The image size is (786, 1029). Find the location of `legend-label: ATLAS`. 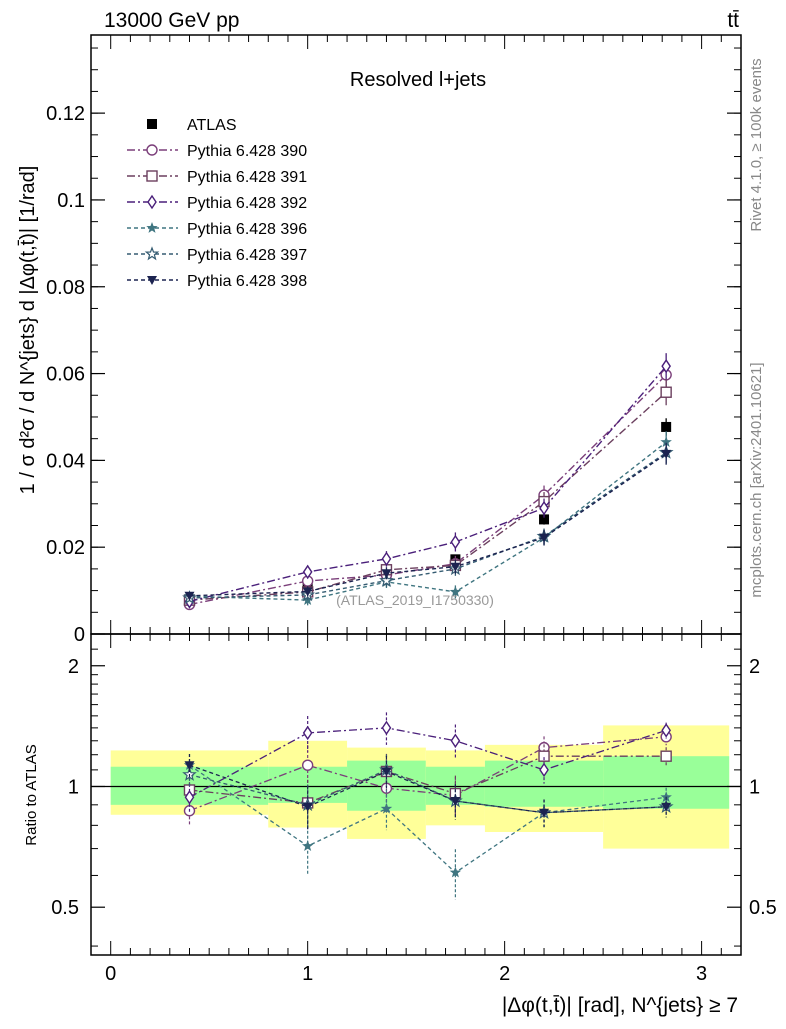

legend-label: ATLAS is located at coordinates (212, 125).